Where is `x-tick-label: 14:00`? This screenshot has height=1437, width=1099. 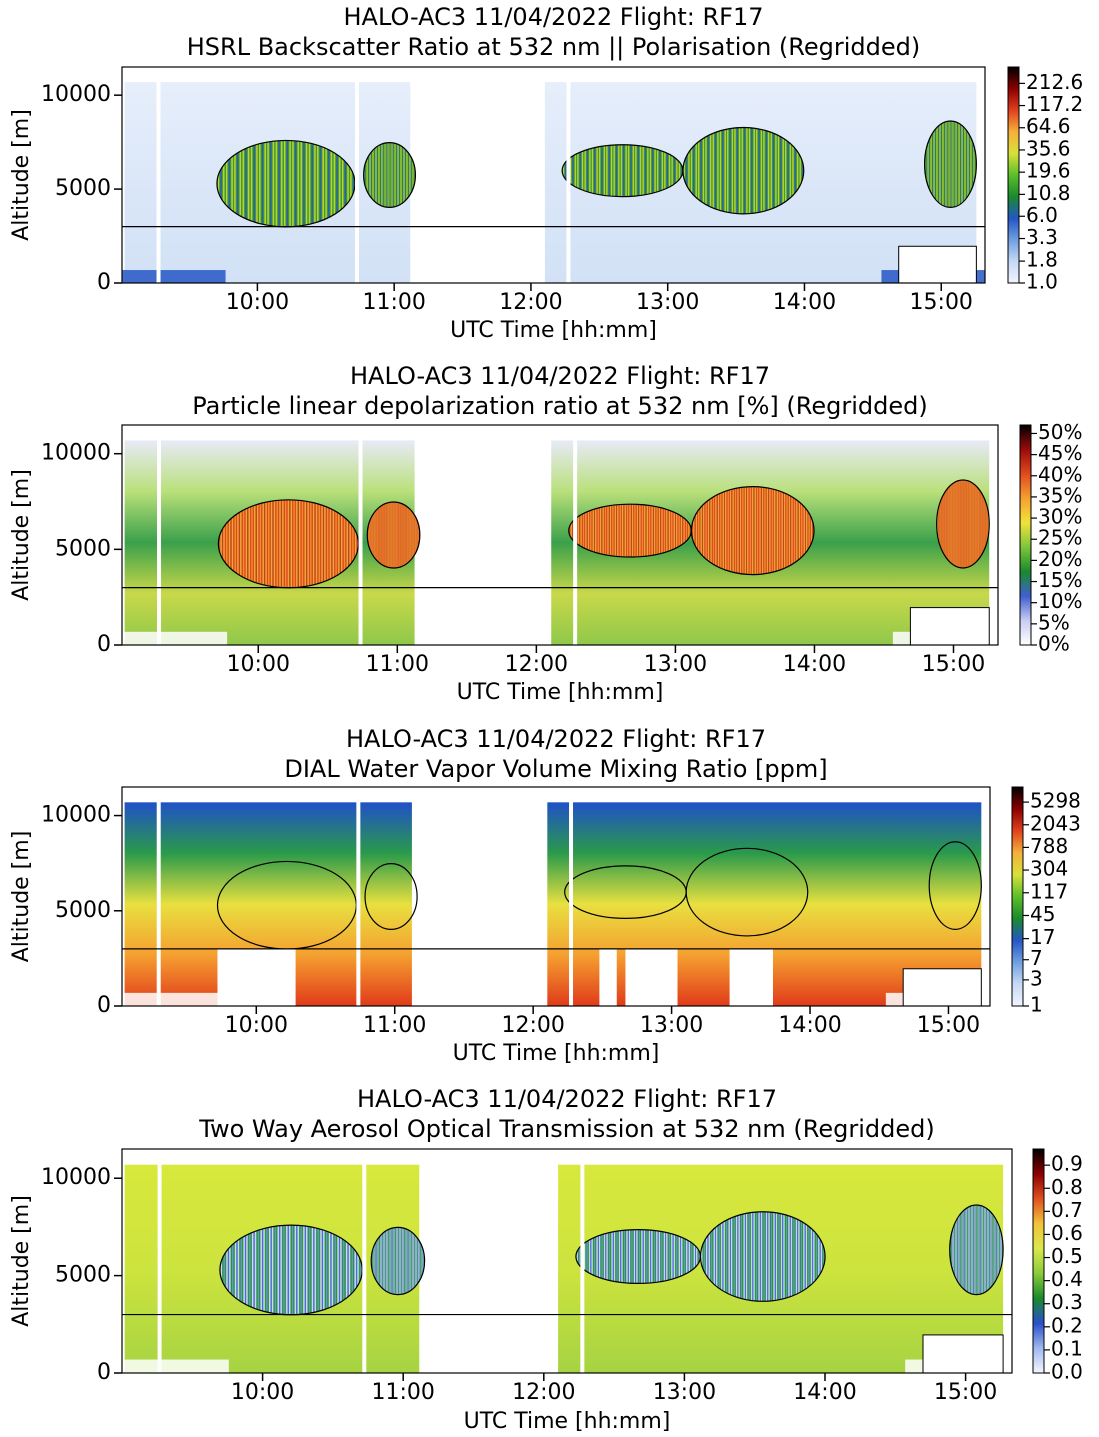
x-tick-label: 14:00 is located at coordinates (824, 1392).